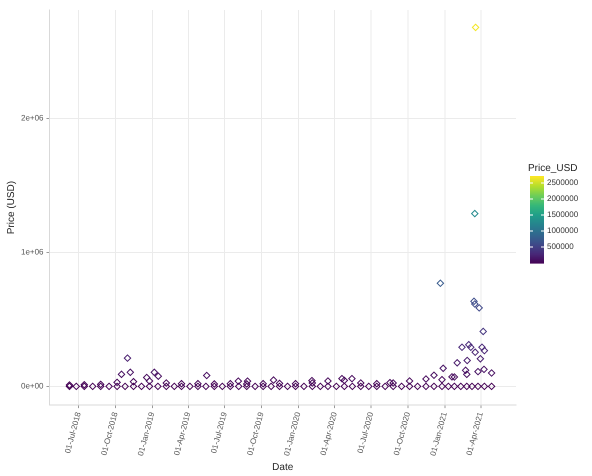 The width and height of the screenshot is (592, 476). What do you see at coordinates (563, 199) in the screenshot?
I see `color-bar-label: 2000000` at bounding box center [563, 199].